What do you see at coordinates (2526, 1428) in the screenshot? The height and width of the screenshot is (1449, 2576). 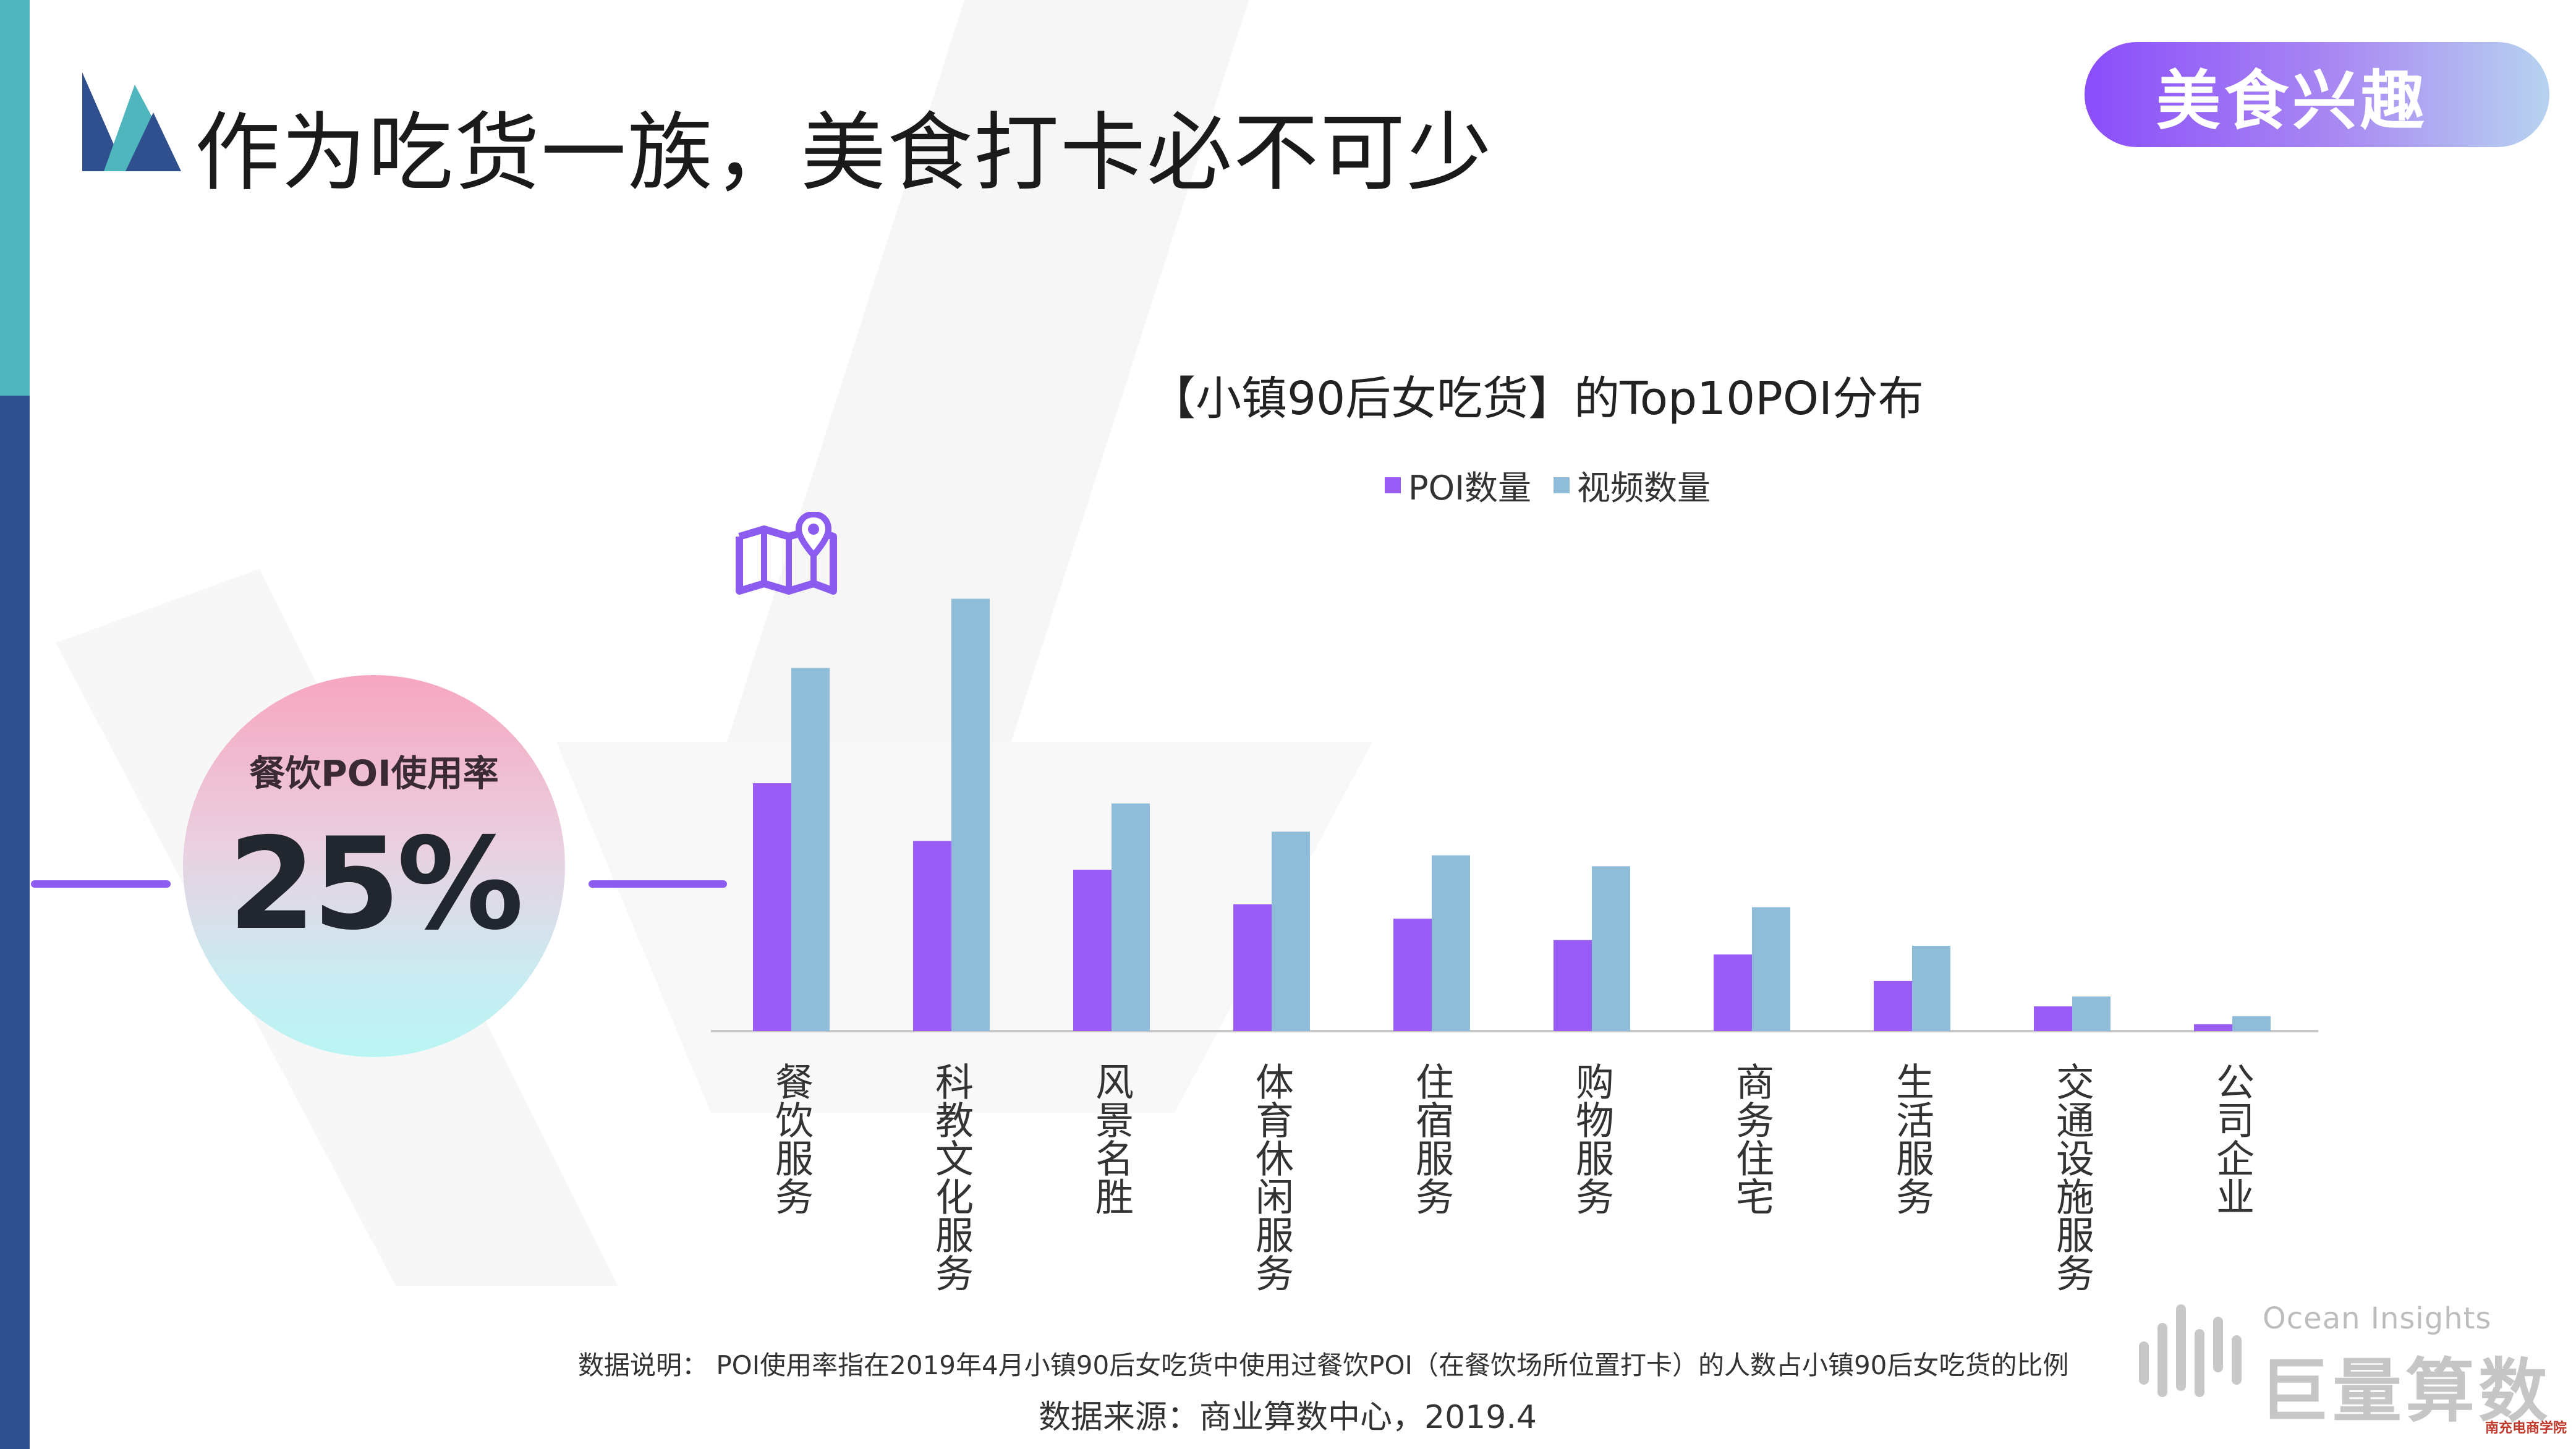 I see `watermark-stamp: 南充电商学院` at bounding box center [2526, 1428].